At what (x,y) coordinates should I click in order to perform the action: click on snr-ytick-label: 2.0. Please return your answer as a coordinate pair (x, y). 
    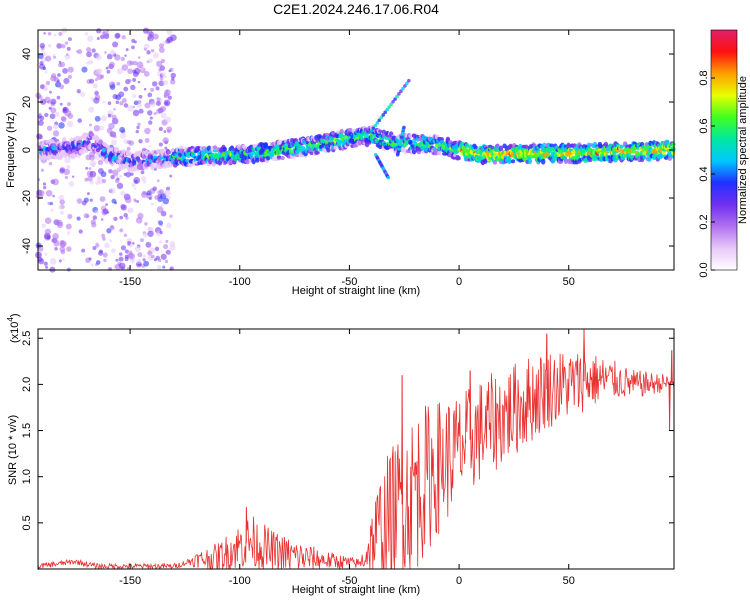
    Looking at the image, I should click on (27, 384).